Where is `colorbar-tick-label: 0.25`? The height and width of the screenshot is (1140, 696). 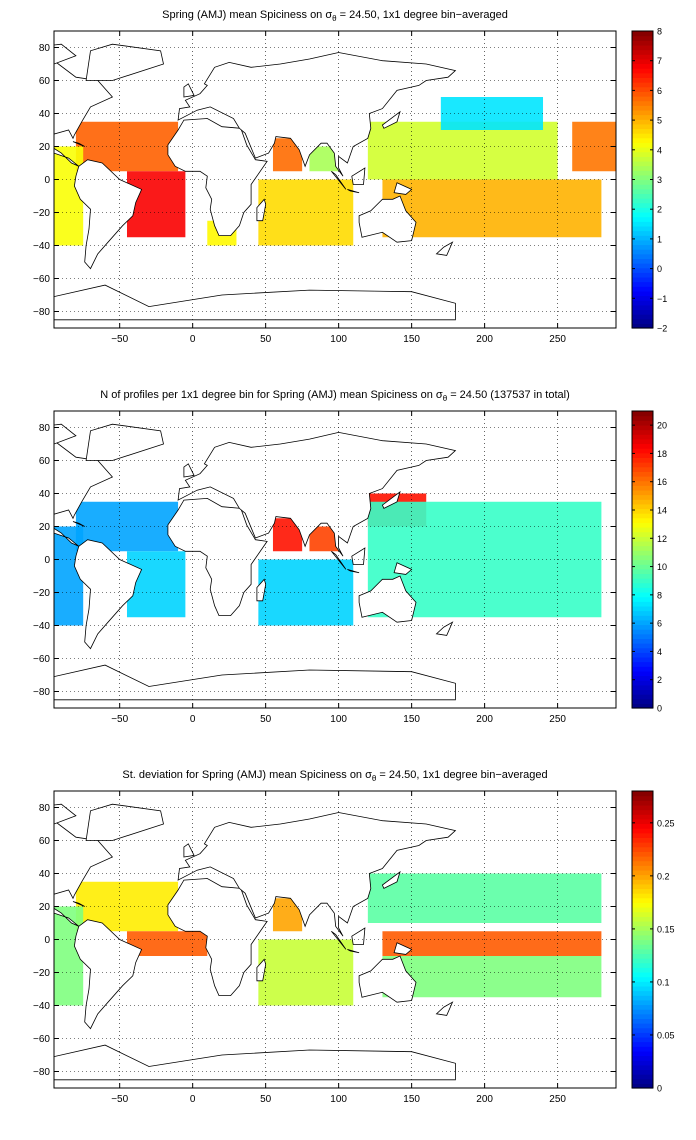
colorbar-tick-label: 0.25 is located at coordinates (666, 823).